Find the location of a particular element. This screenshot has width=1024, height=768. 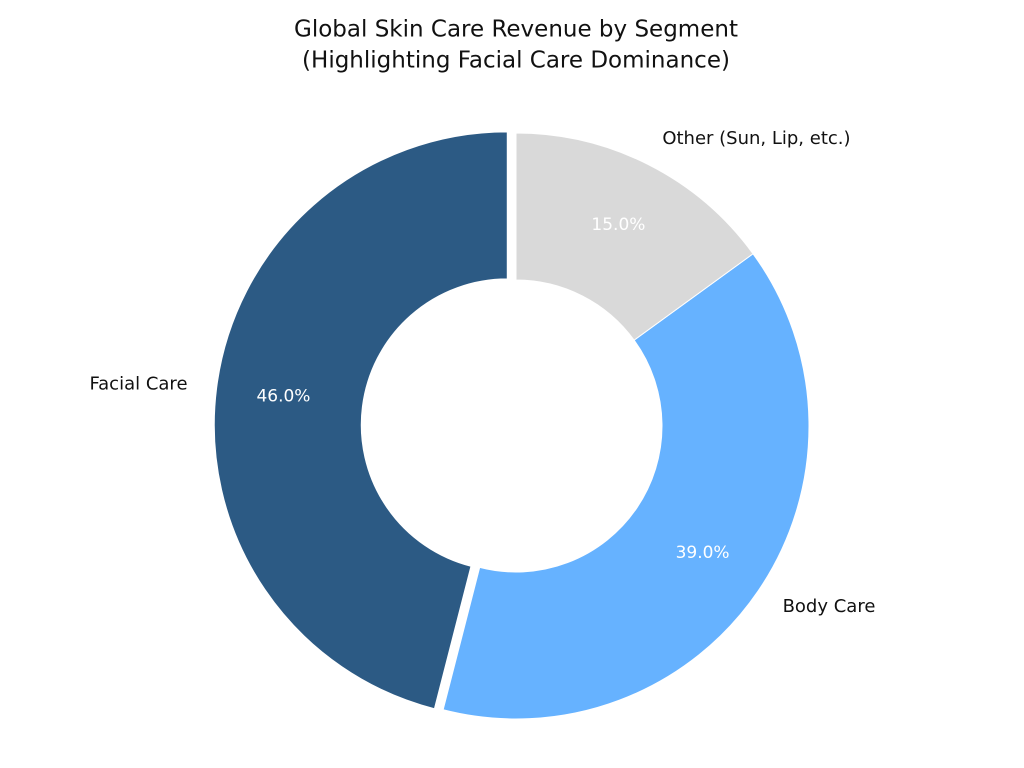

value-label: 15.0% is located at coordinates (618, 225).